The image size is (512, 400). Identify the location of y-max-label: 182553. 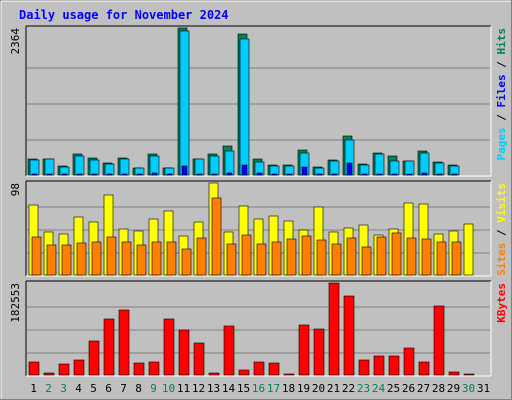
(15, 303).